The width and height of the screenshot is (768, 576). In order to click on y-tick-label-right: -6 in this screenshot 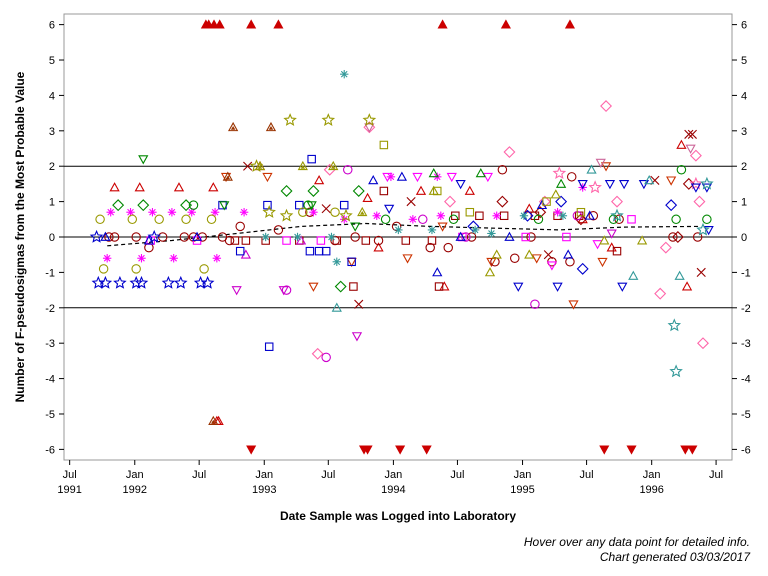, I will do `click(746, 450)`.